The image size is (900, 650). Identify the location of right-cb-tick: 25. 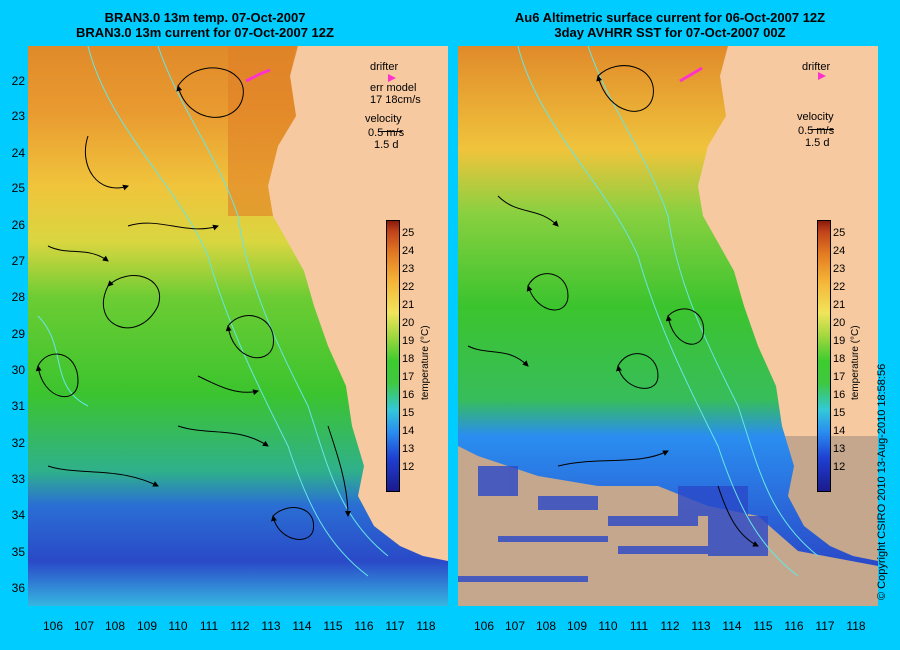
(839, 233).